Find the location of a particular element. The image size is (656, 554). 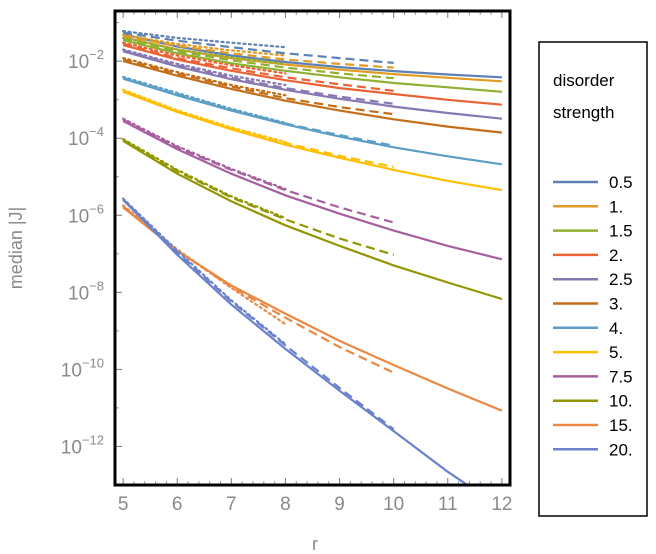

legend-title-line1: disorder is located at coordinates (584, 80).